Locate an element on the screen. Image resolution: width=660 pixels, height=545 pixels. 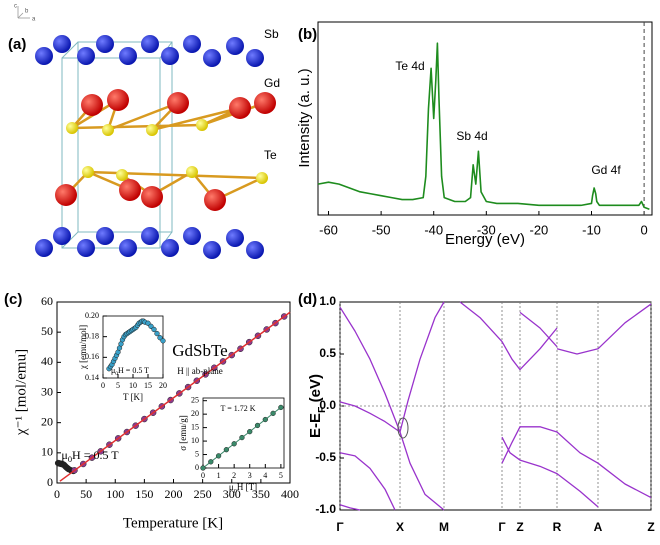
x-tick-label: 4 is located at coordinates (265, 475).